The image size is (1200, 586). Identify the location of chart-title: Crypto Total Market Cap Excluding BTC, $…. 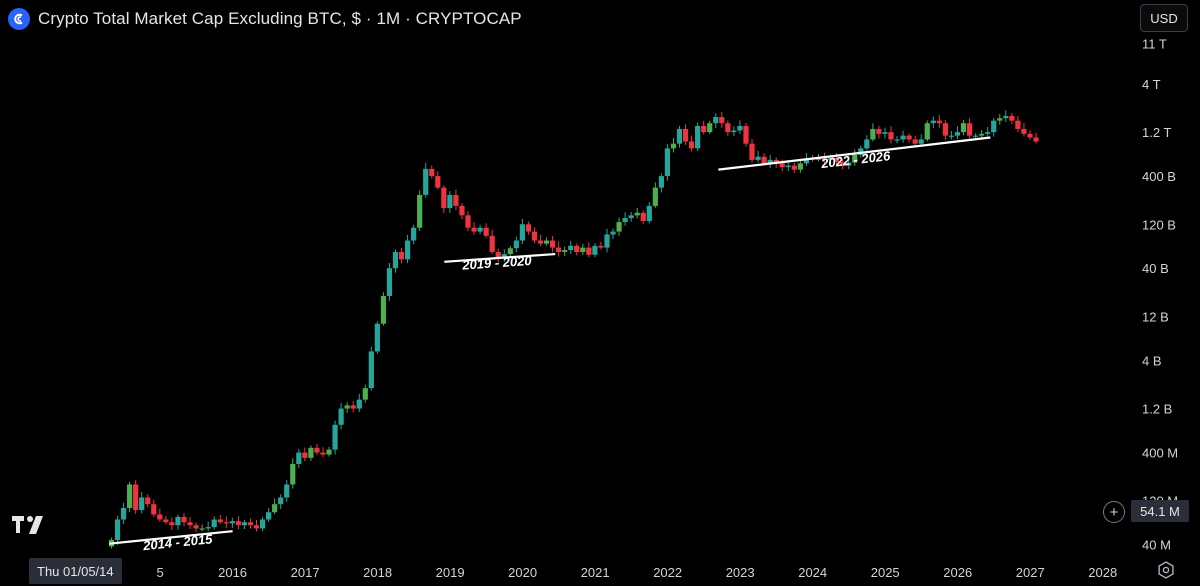
(280, 18).